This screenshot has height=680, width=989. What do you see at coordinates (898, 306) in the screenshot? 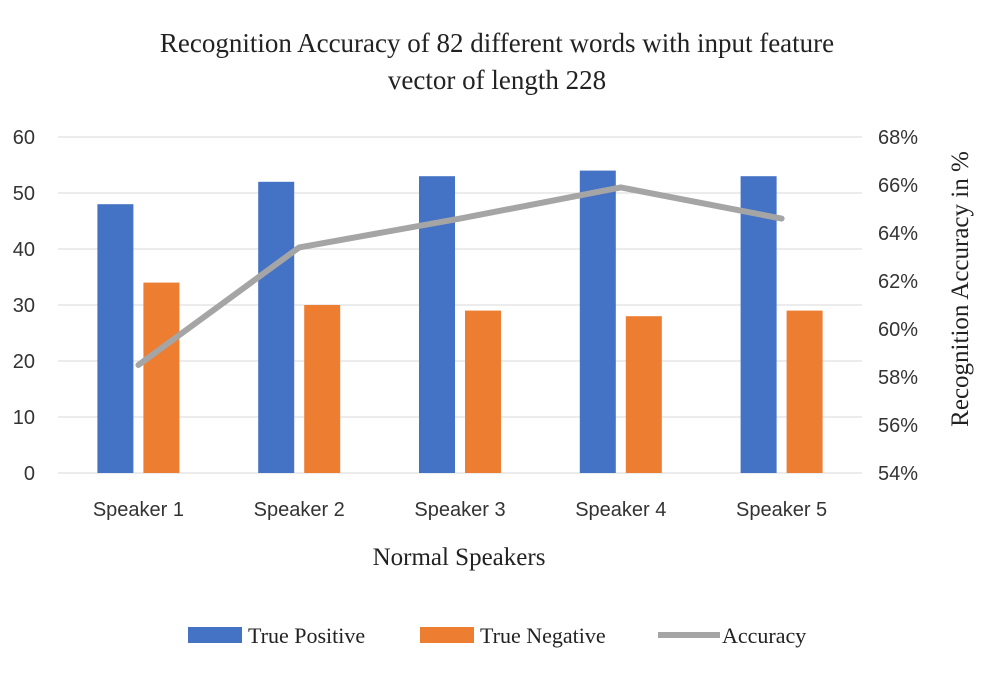
I see `y2-axis-ticks: 54% 56% 58% 60% 62% 64% 66% 68%` at bounding box center [898, 306].